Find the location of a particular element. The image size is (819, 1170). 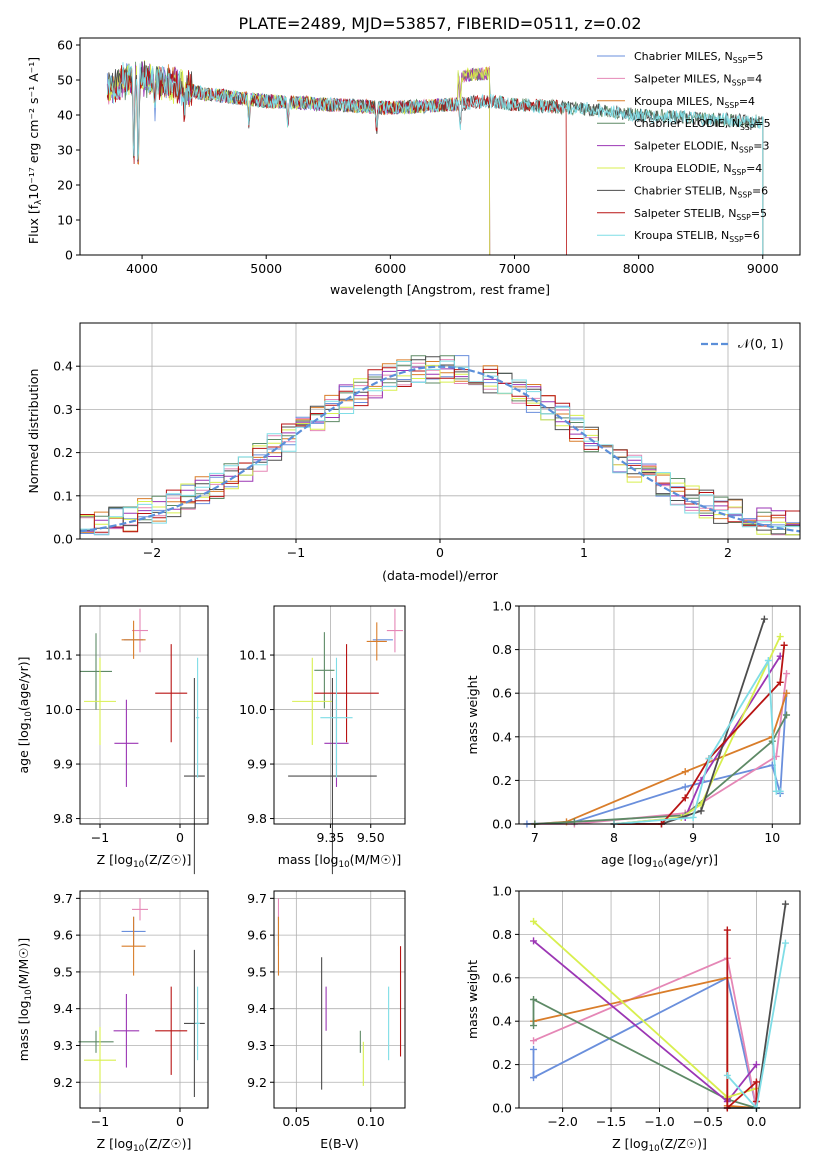

x-tick-label: 8 is located at coordinates (614, 837).